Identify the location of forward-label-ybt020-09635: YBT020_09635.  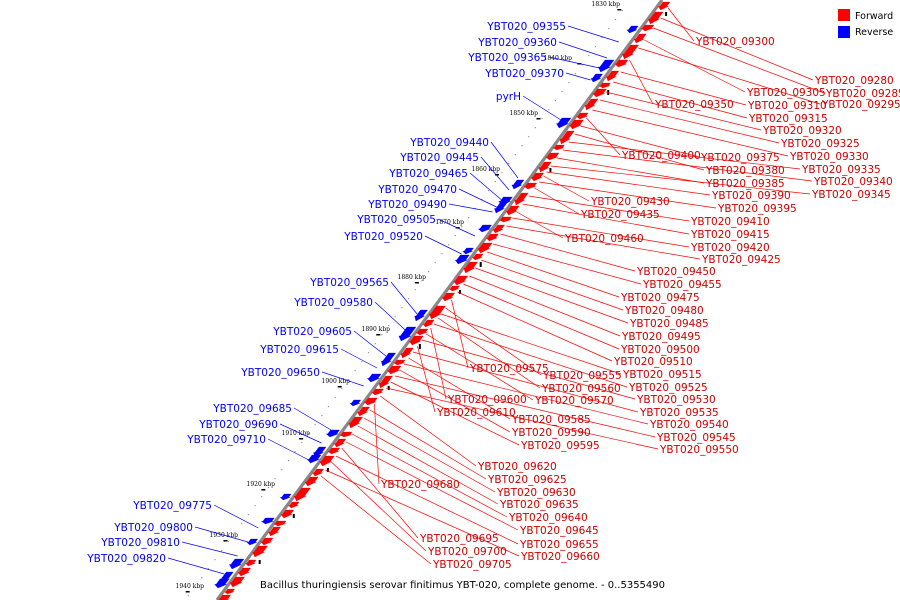
(539, 505).